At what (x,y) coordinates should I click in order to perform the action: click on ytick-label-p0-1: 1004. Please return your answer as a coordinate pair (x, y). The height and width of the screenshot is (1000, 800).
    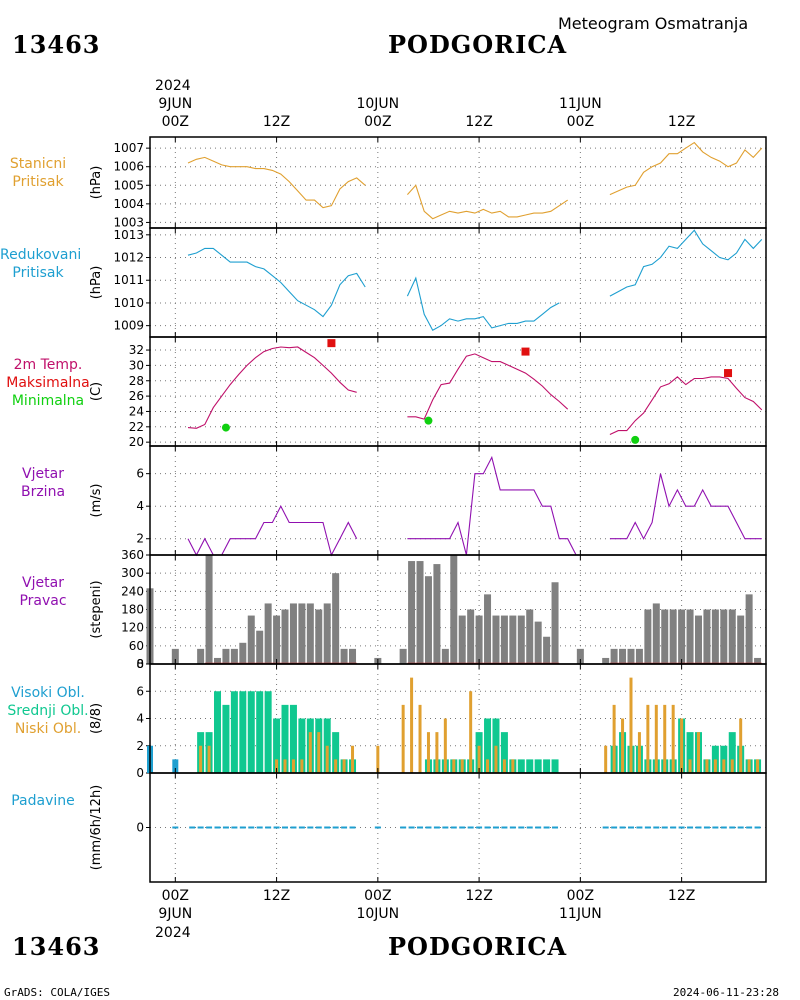
    Looking at the image, I should click on (128, 204).